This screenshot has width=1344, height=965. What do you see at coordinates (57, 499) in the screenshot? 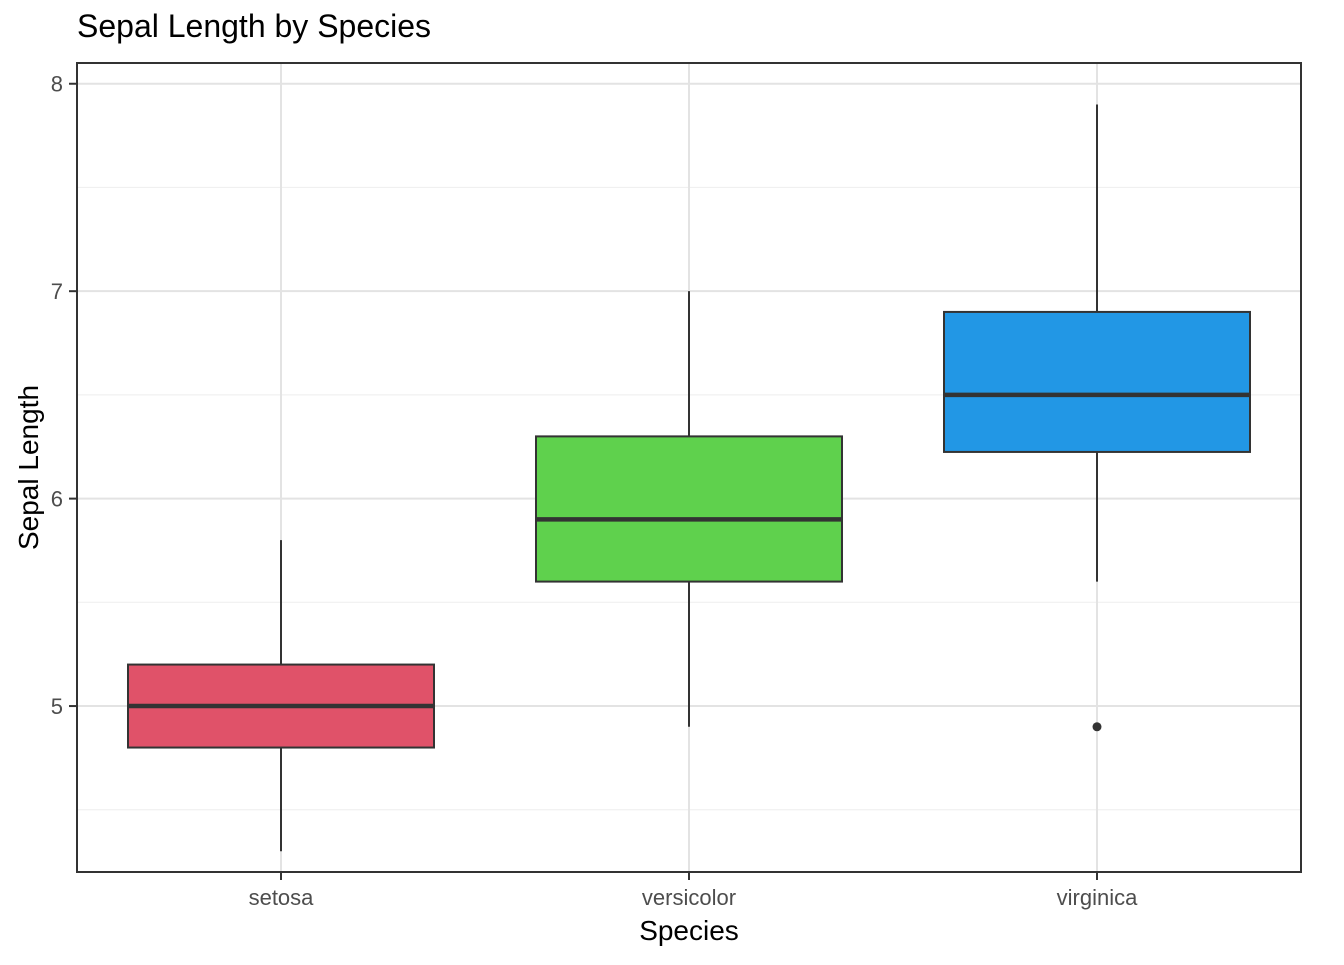
I see `y-tick-label: 6` at bounding box center [57, 499].